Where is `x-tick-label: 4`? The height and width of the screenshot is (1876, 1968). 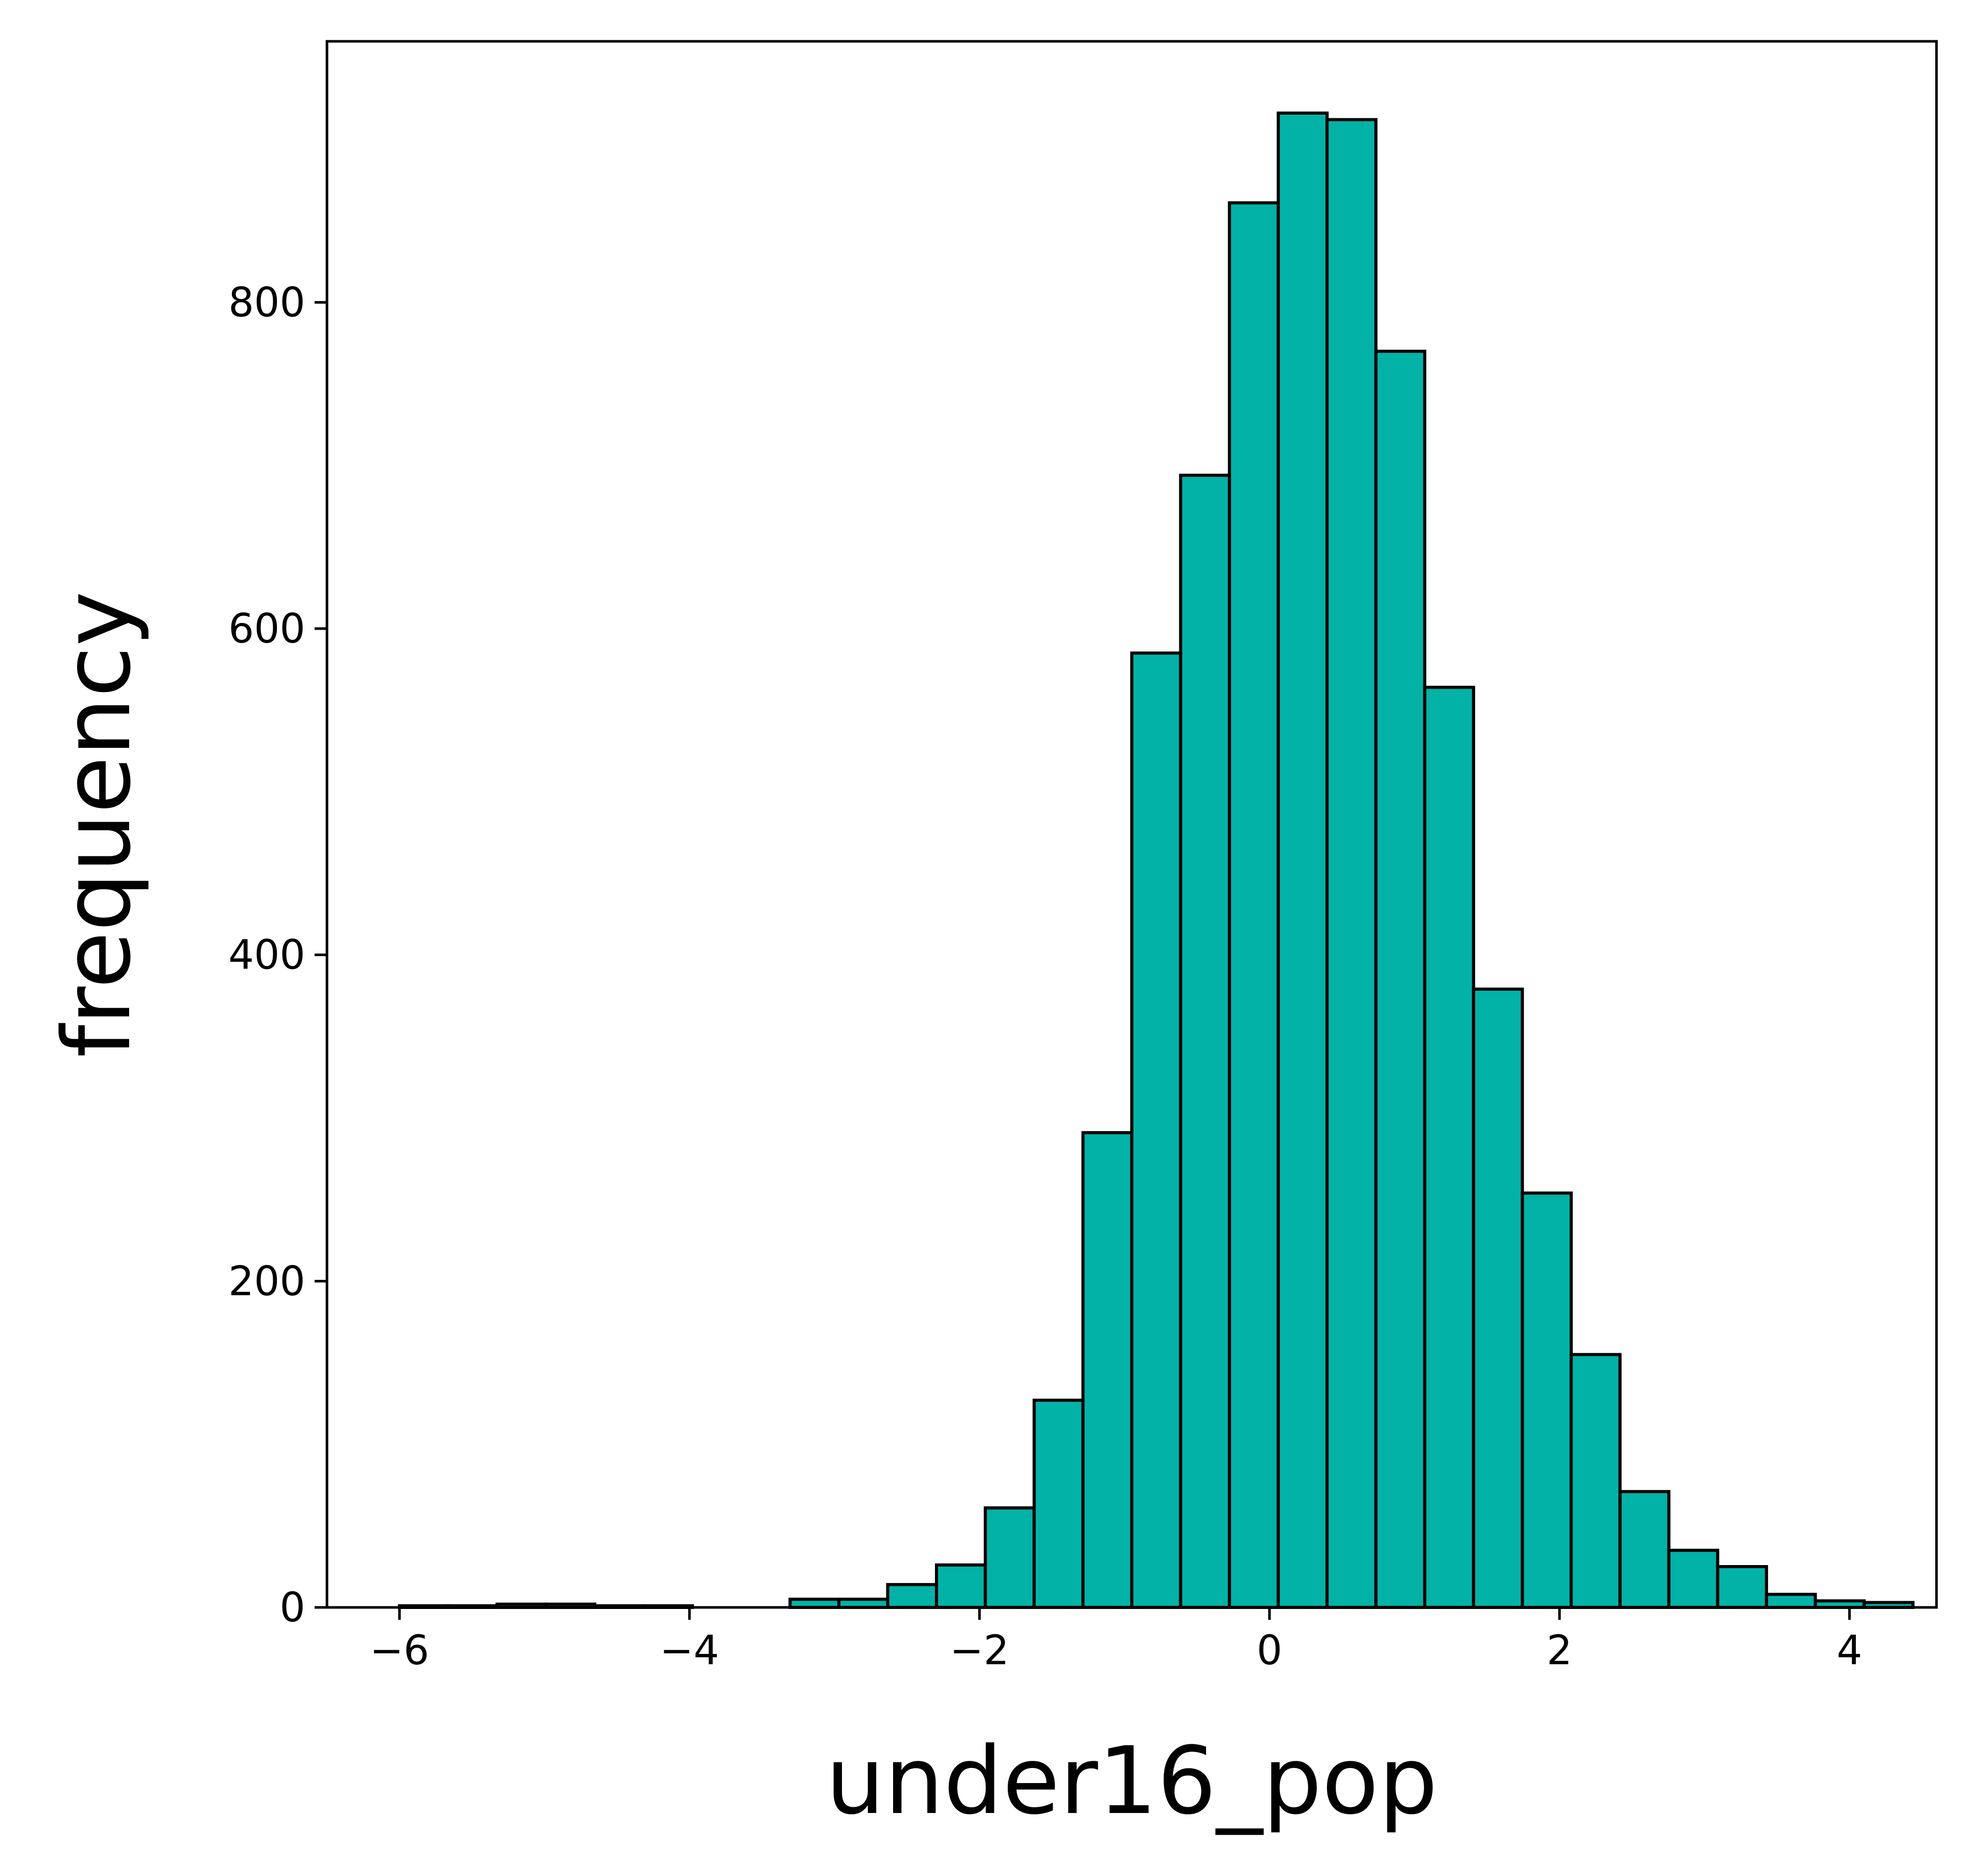
x-tick-label: 4 is located at coordinates (1850, 1651).